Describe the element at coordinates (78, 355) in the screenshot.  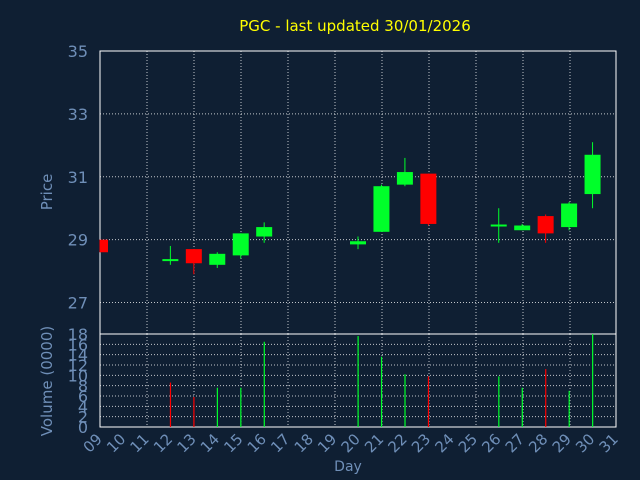
I see `volume-tick-label: 14` at that location.